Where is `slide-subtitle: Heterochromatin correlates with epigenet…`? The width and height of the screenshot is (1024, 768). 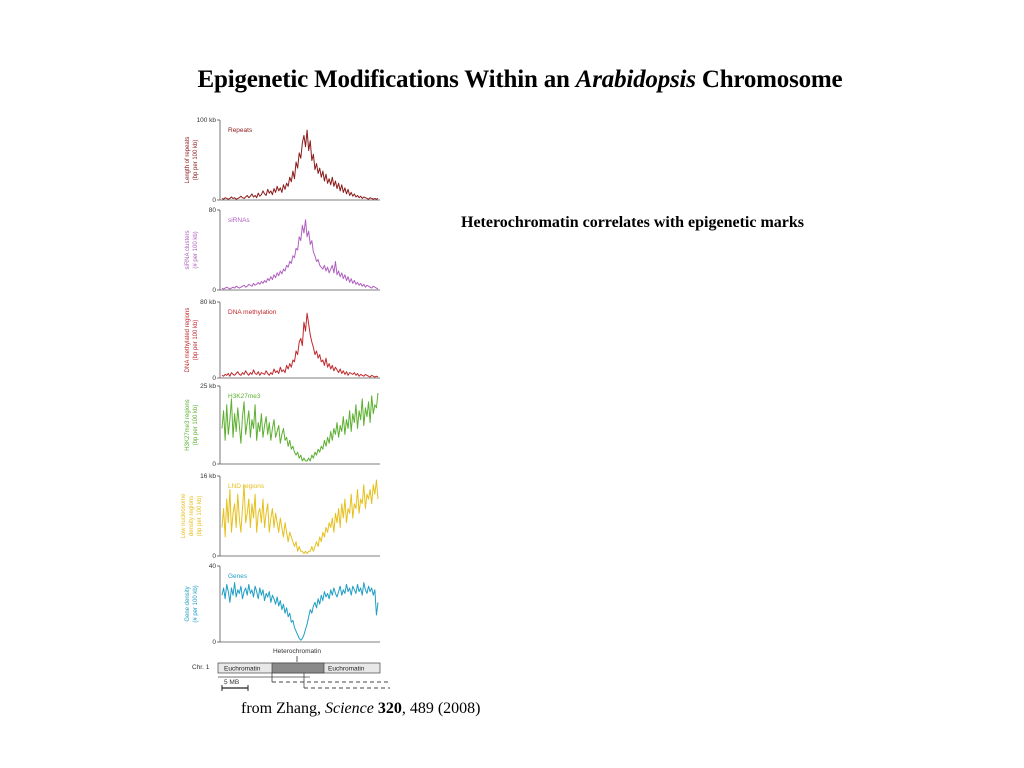 slide-subtitle: Heterochromatin correlates with epigenet… is located at coordinates (633, 222).